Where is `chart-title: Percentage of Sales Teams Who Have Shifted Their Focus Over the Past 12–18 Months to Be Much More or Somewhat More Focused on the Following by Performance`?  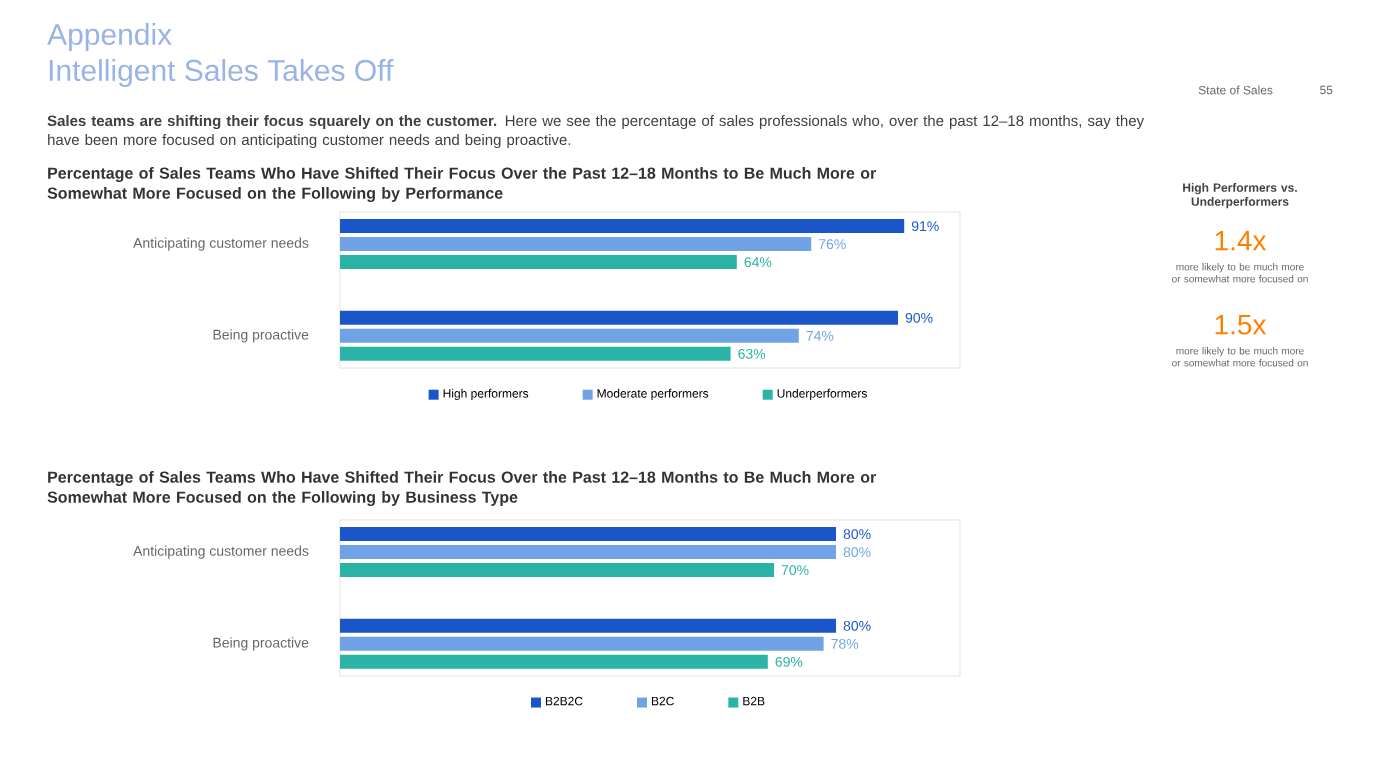
chart-title: Percentage of Sales Teams Who Have Shifted Their Focus Over the Past 12–18 Months to Be Much More or Somewhat More Focused on the Following by Performance is located at coordinates (462, 185).